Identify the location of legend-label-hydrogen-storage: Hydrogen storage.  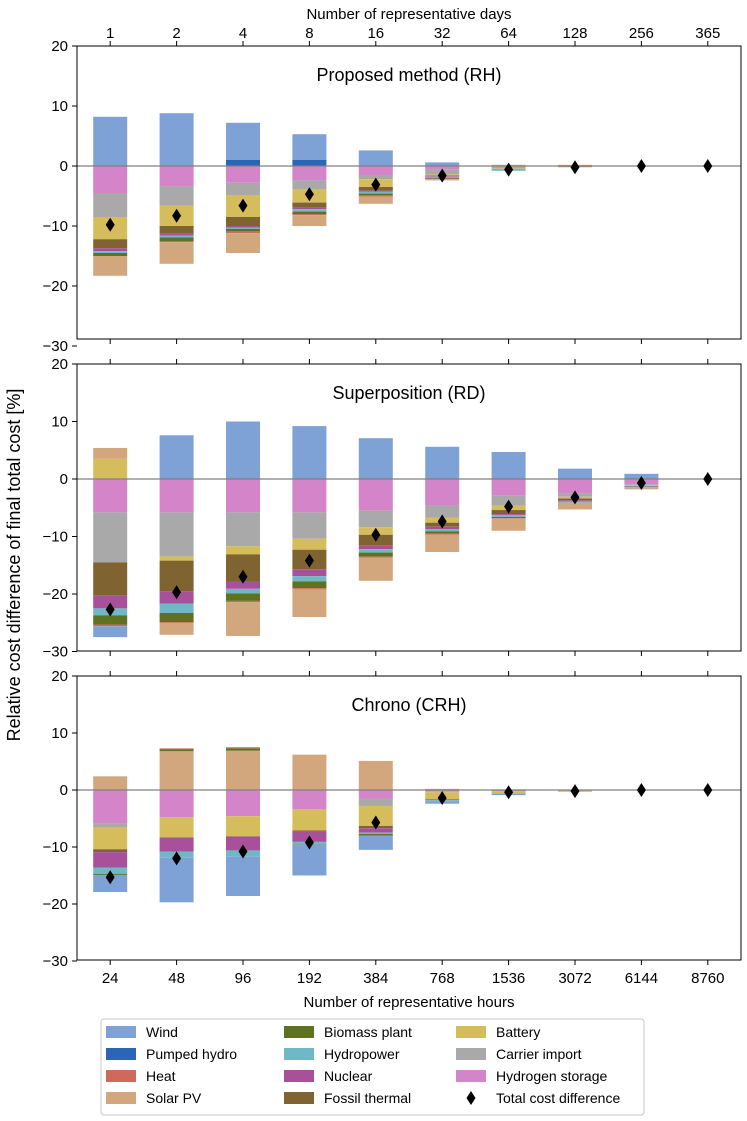
(552, 1076).